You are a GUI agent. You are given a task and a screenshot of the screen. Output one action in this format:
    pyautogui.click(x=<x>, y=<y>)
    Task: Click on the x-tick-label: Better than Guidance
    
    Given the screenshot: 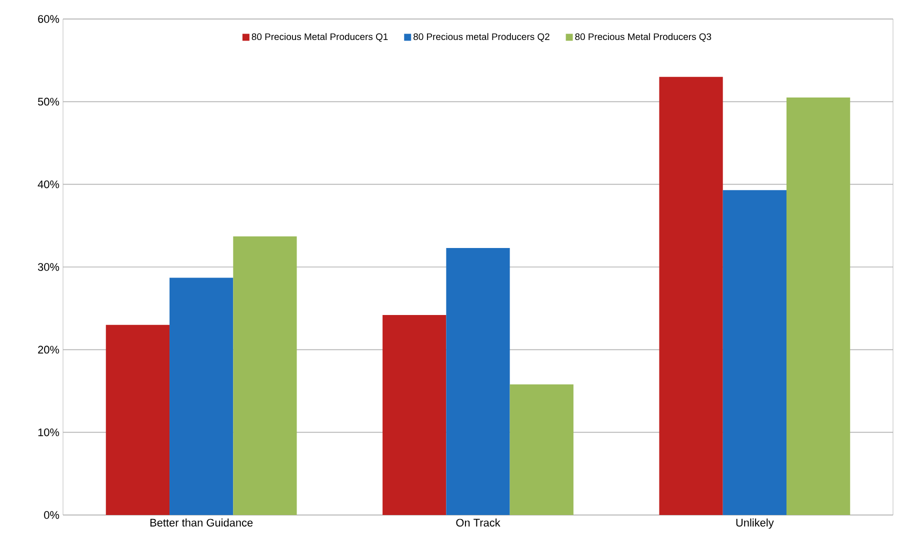 What is the action you would take?
    pyautogui.click(x=201, y=522)
    